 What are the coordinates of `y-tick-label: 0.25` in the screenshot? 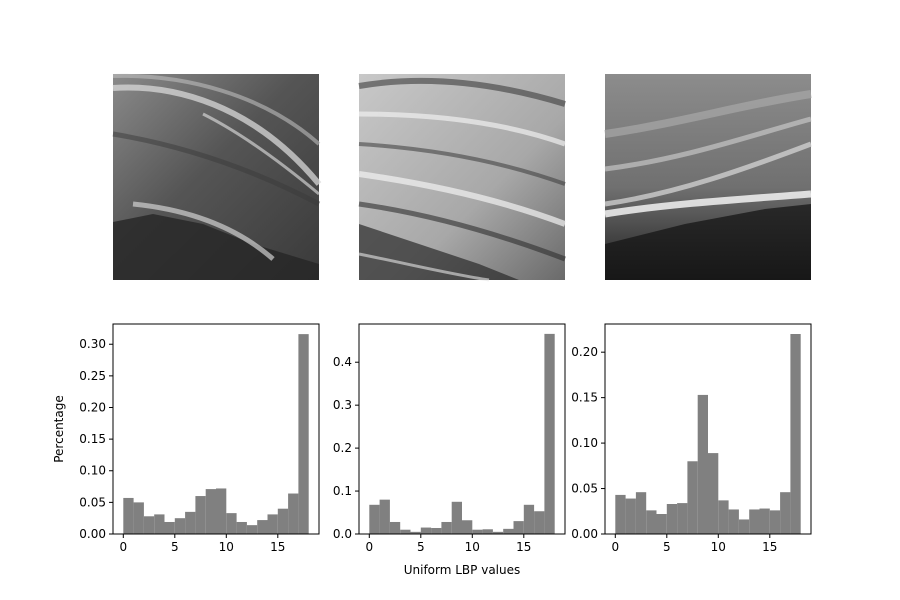 It's located at (92, 376).